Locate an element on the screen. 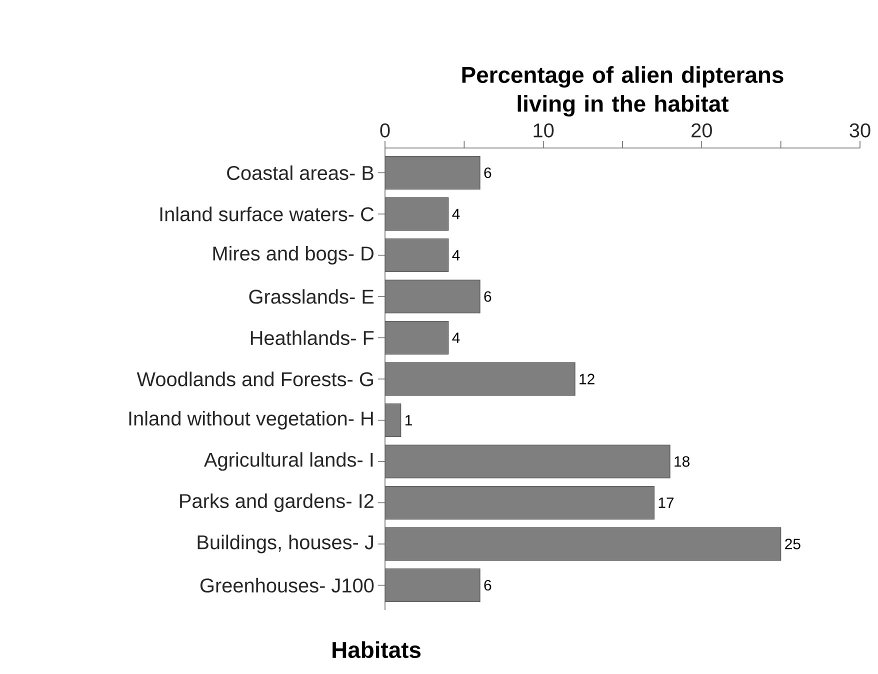  y-tick-label: Inland without vegetation- H is located at coordinates (251, 420).